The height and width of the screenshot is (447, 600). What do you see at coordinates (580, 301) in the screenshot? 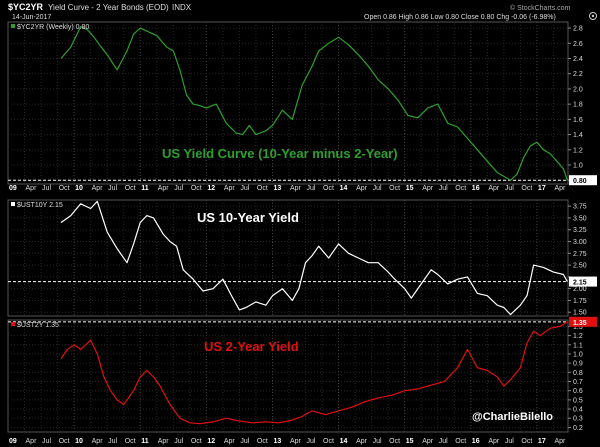
I see `y-tick-label-10y: 1.75` at bounding box center [580, 301].